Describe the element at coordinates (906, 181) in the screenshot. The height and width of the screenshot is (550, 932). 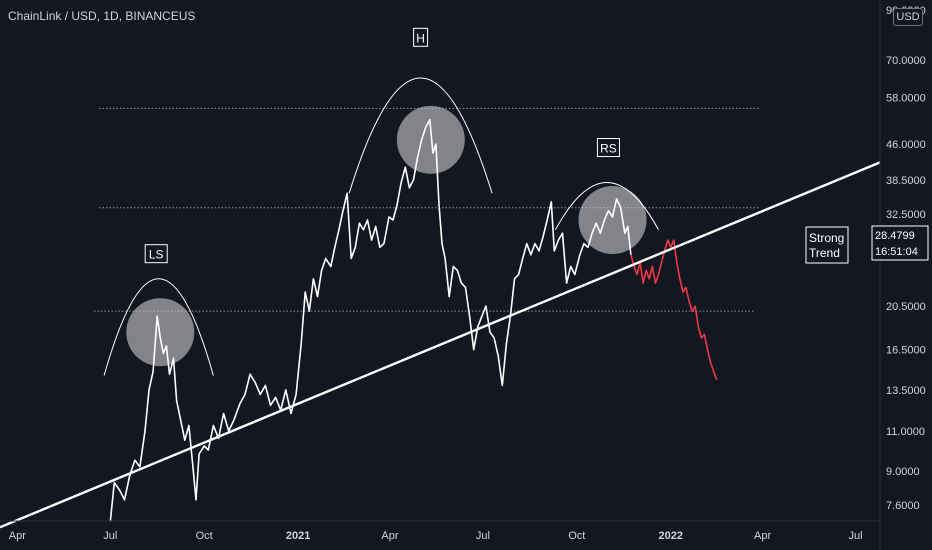
I see `price-tick-label: 38.5000` at that location.